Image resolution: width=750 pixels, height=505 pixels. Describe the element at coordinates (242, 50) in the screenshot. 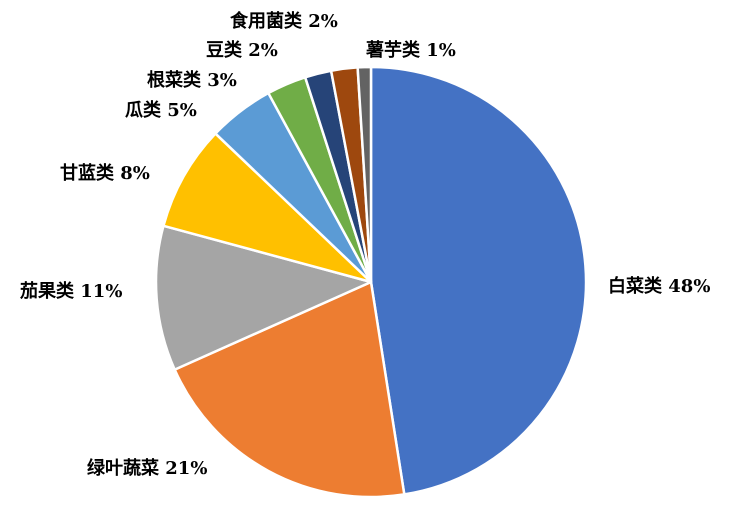

I see `slice-label-7: 豆类 2%` at that location.